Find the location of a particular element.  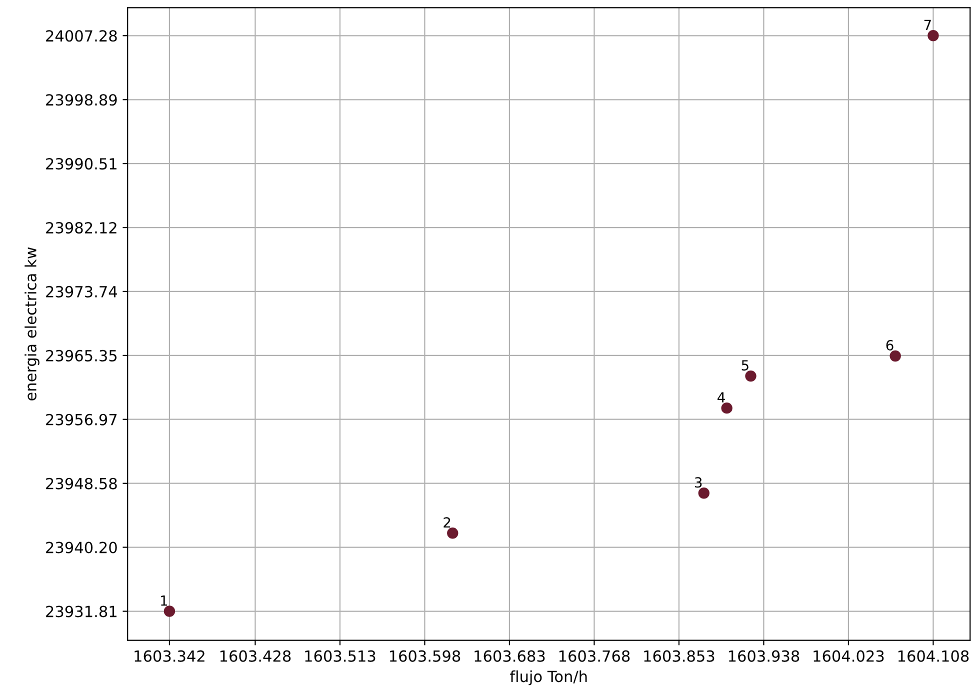

x-tick-label: 1603.768 is located at coordinates (594, 656).